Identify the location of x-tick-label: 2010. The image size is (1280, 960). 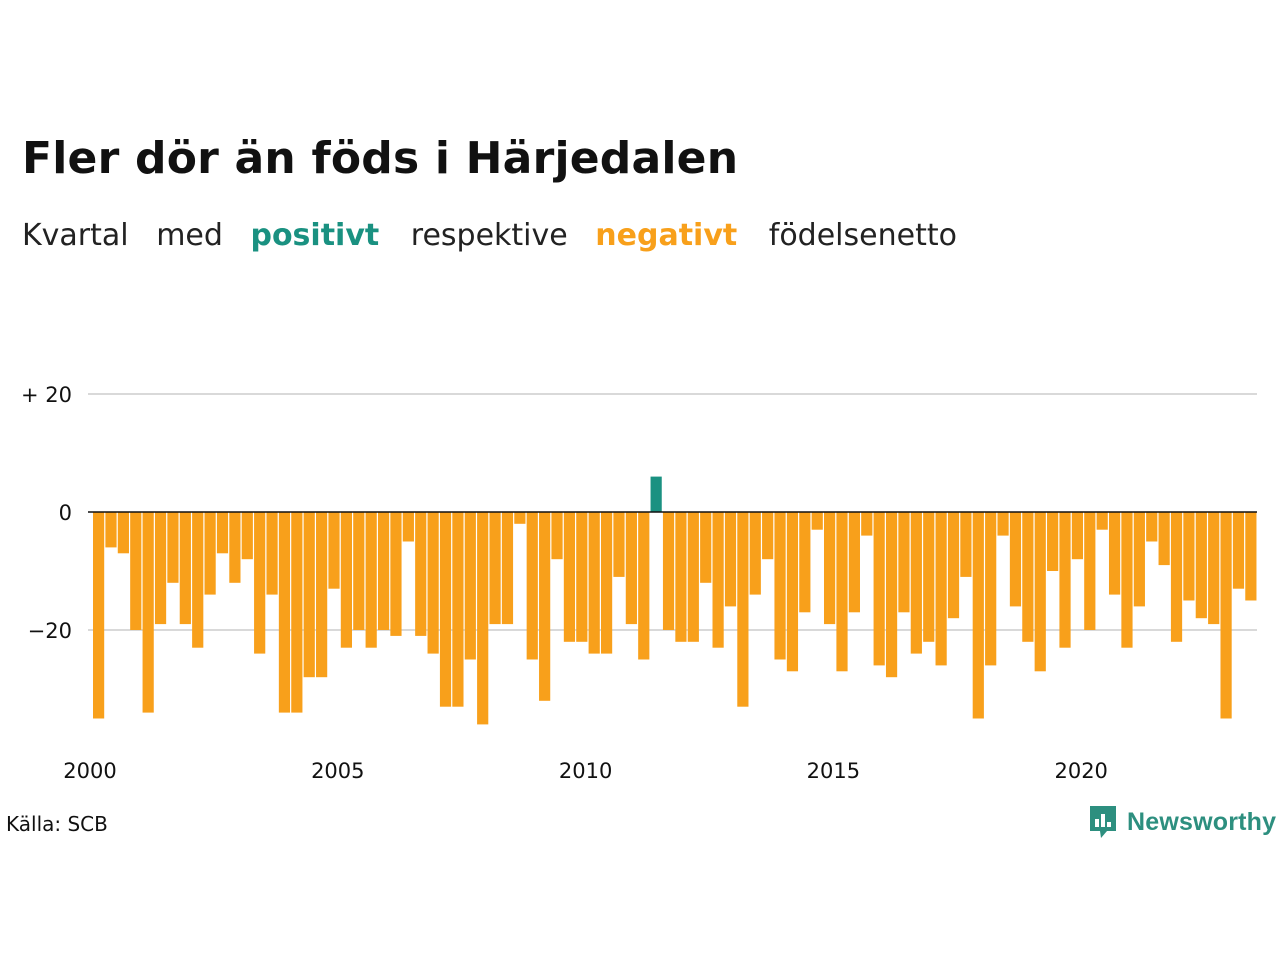
(585, 771).